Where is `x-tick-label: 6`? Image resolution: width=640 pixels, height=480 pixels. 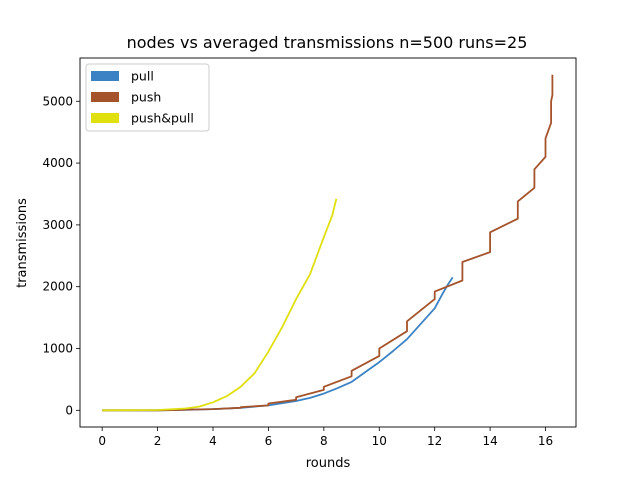
x-tick-label: 6 is located at coordinates (269, 441).